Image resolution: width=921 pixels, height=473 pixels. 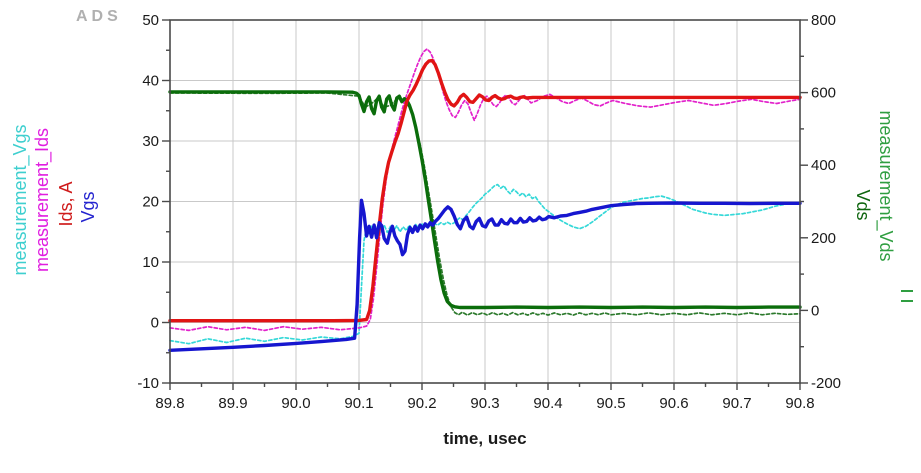 I want to click on left-axis-label-1: measurement_Vgs, so click(x=20, y=199).